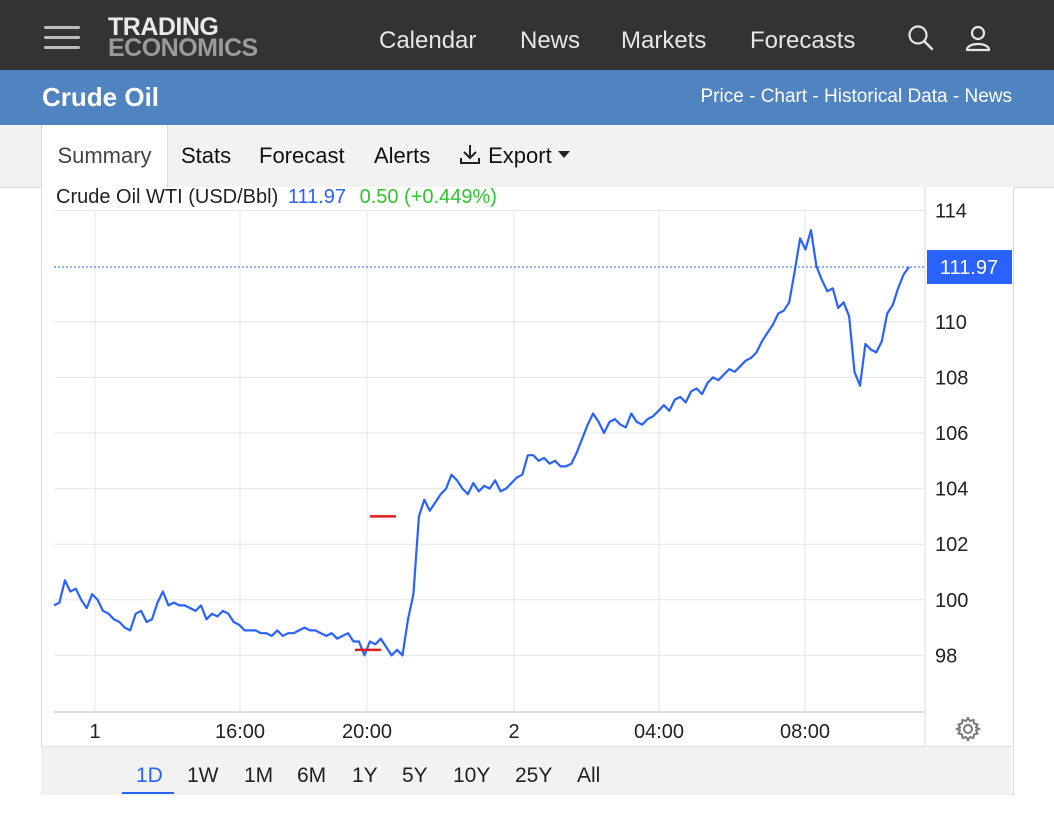 Image resolution: width=1054 pixels, height=833 pixels. Describe the element at coordinates (203, 775) in the screenshot. I see `range-1w: 1W` at that location.